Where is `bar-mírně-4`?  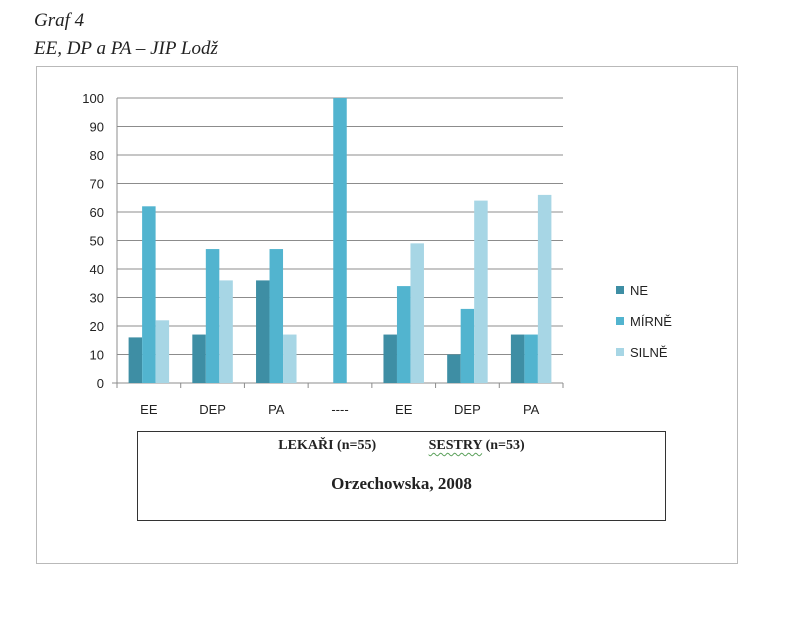
bar-mírně-4 is located at coordinates (403, 334).